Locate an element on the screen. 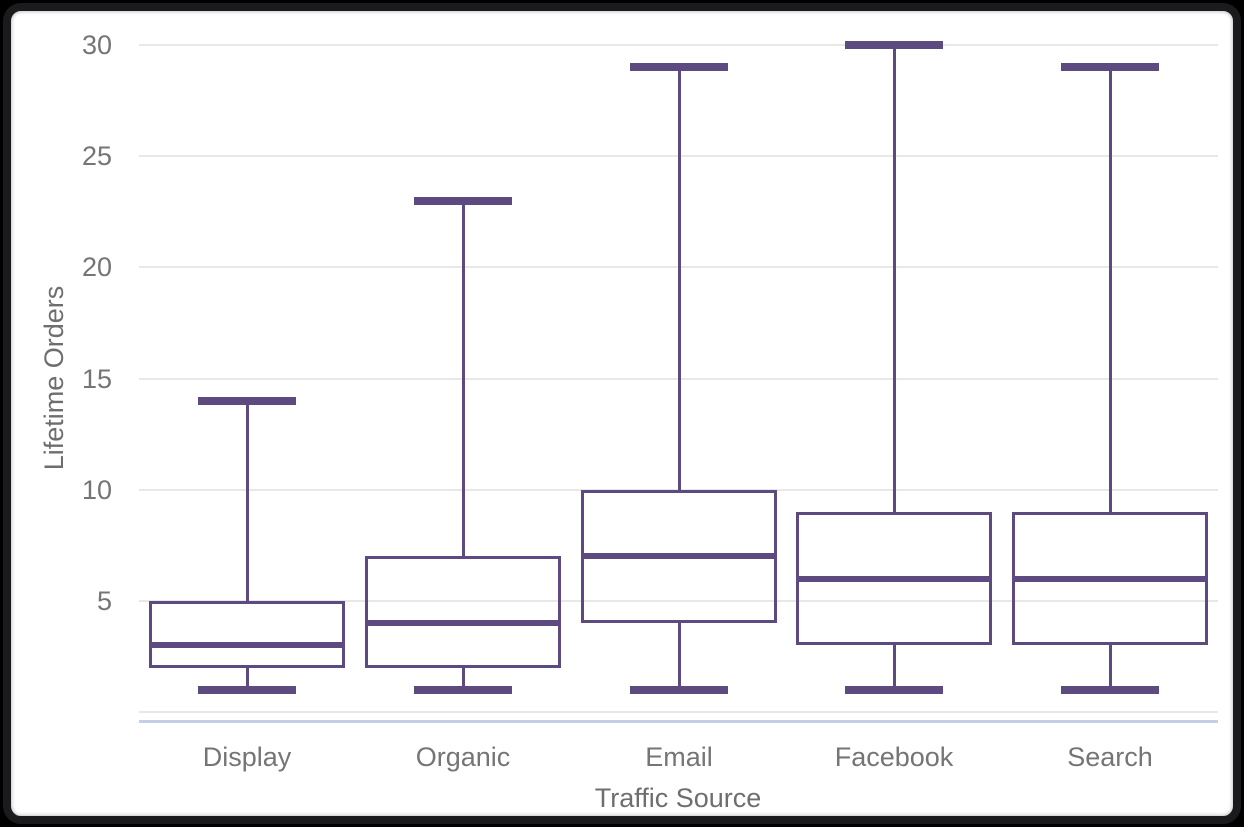 This screenshot has height=827, width=1244. median-line-display is located at coordinates (247, 645).